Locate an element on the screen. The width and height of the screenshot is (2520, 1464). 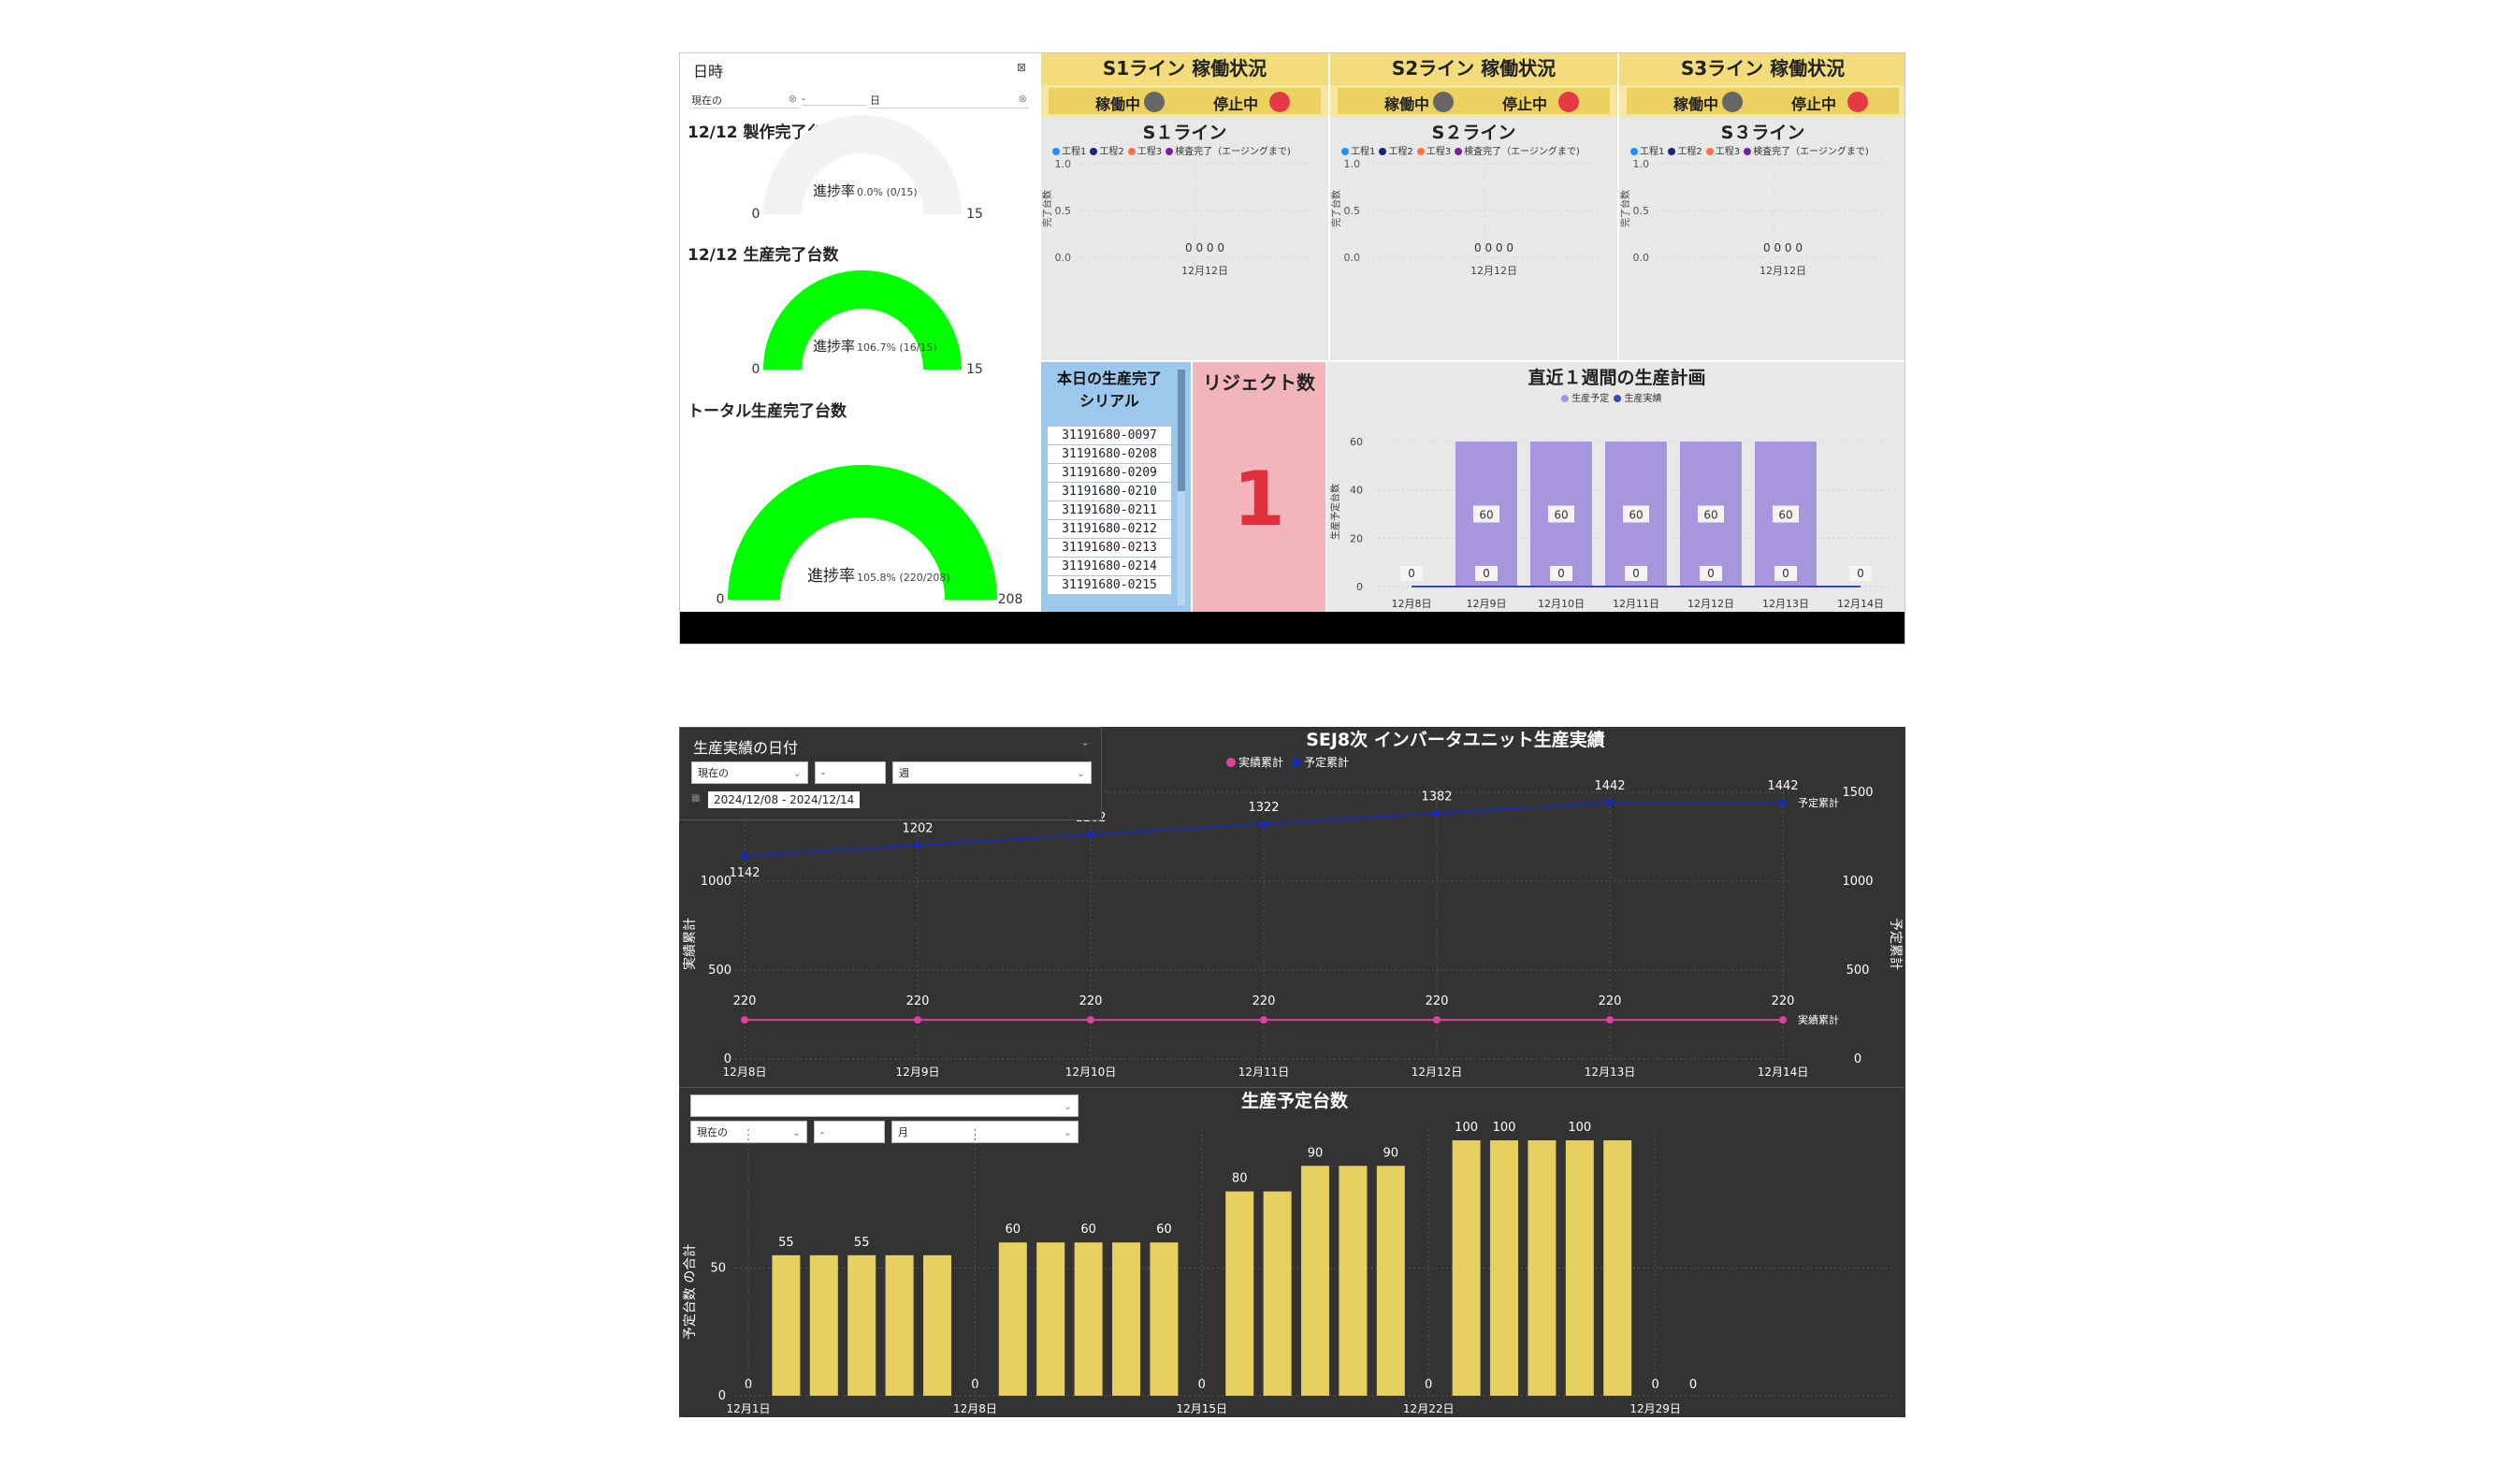
gauge-max: 208 is located at coordinates (1010, 599).